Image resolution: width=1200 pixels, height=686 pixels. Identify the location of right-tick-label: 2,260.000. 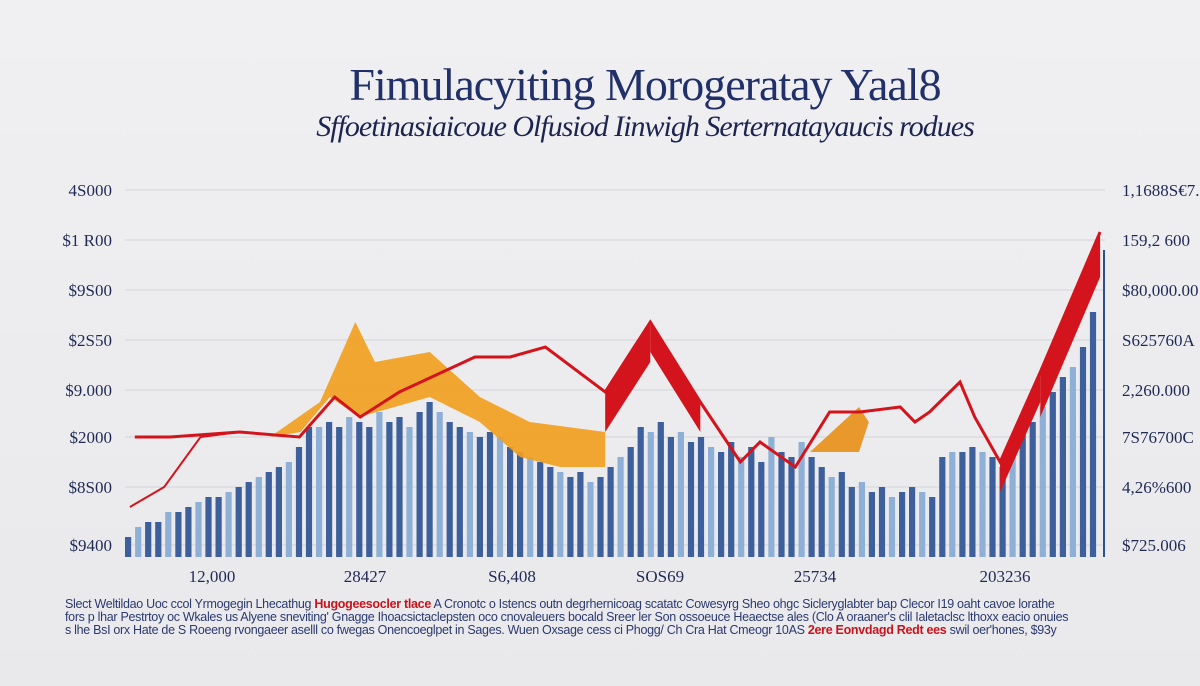
(1156, 390).